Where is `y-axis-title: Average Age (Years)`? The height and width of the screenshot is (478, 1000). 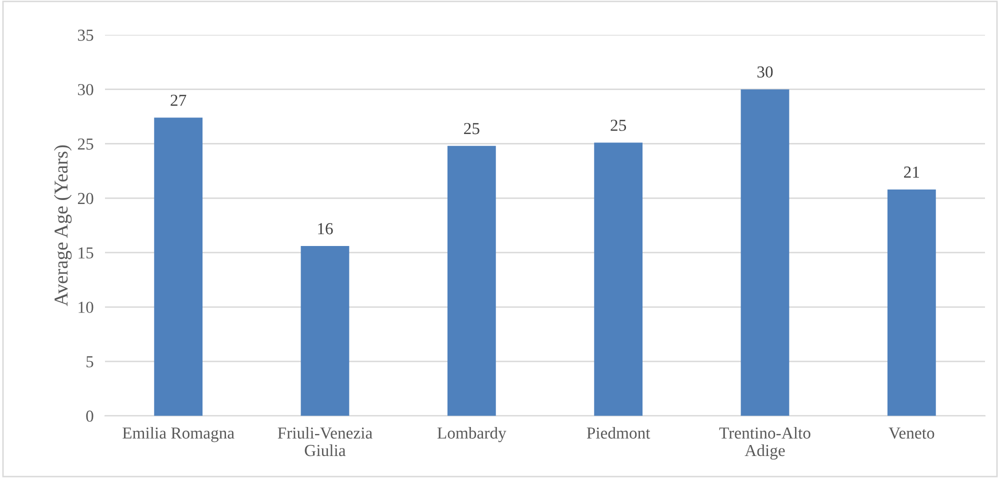
y-axis-title: Average Age (Years) is located at coordinates (63, 225).